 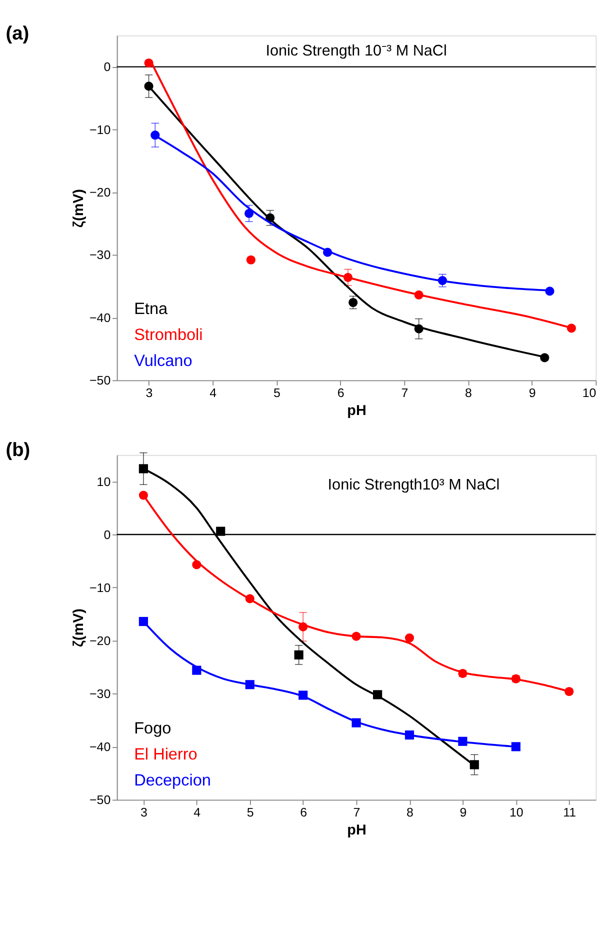 I want to click on y-tick-label: 10, so click(x=103, y=481).